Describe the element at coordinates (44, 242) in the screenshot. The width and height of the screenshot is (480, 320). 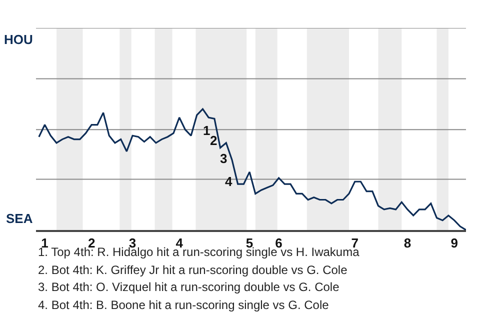
I see `x-tick-label: 1` at that location.